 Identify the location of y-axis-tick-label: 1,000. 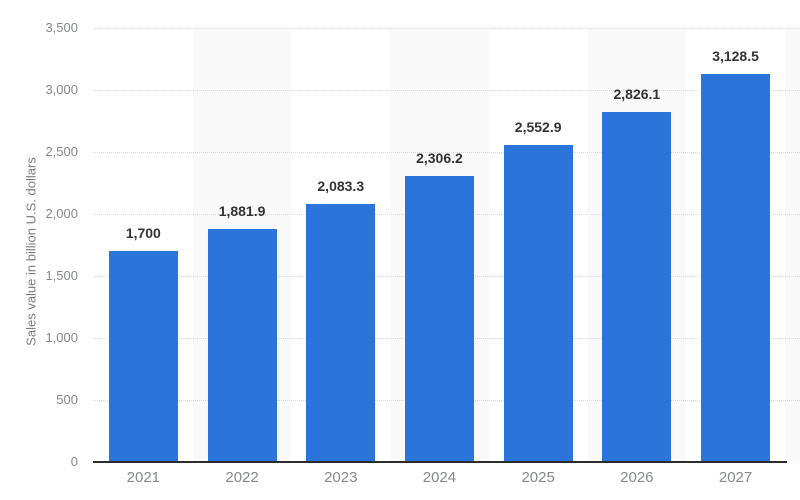
(61, 337).